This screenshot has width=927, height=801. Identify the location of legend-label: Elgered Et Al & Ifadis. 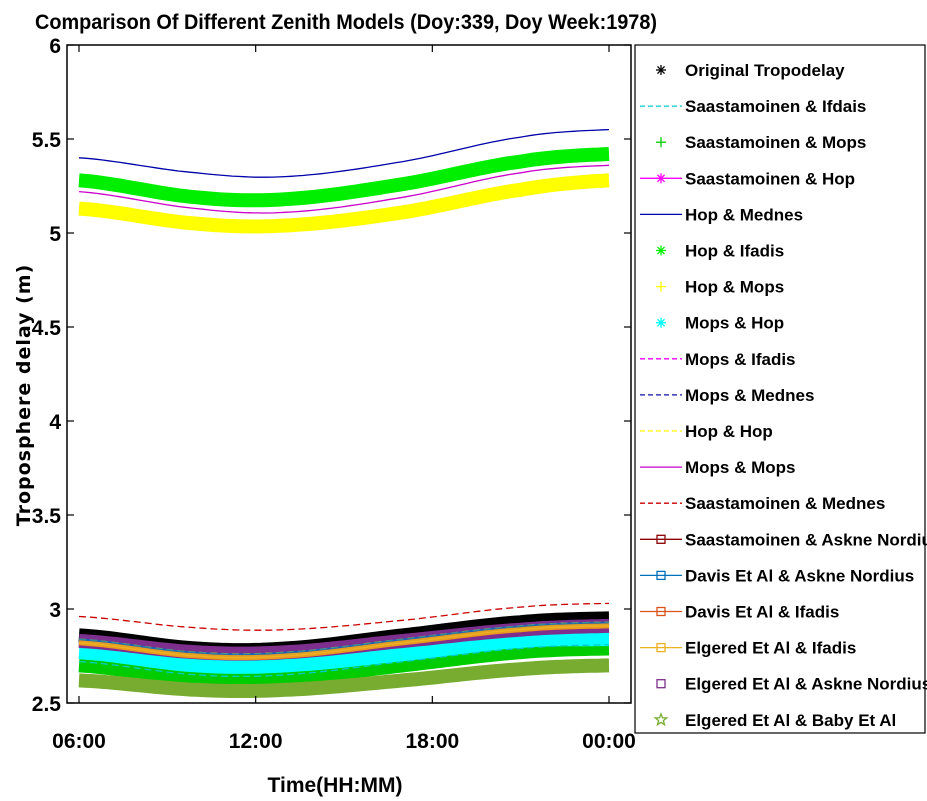
(770, 648).